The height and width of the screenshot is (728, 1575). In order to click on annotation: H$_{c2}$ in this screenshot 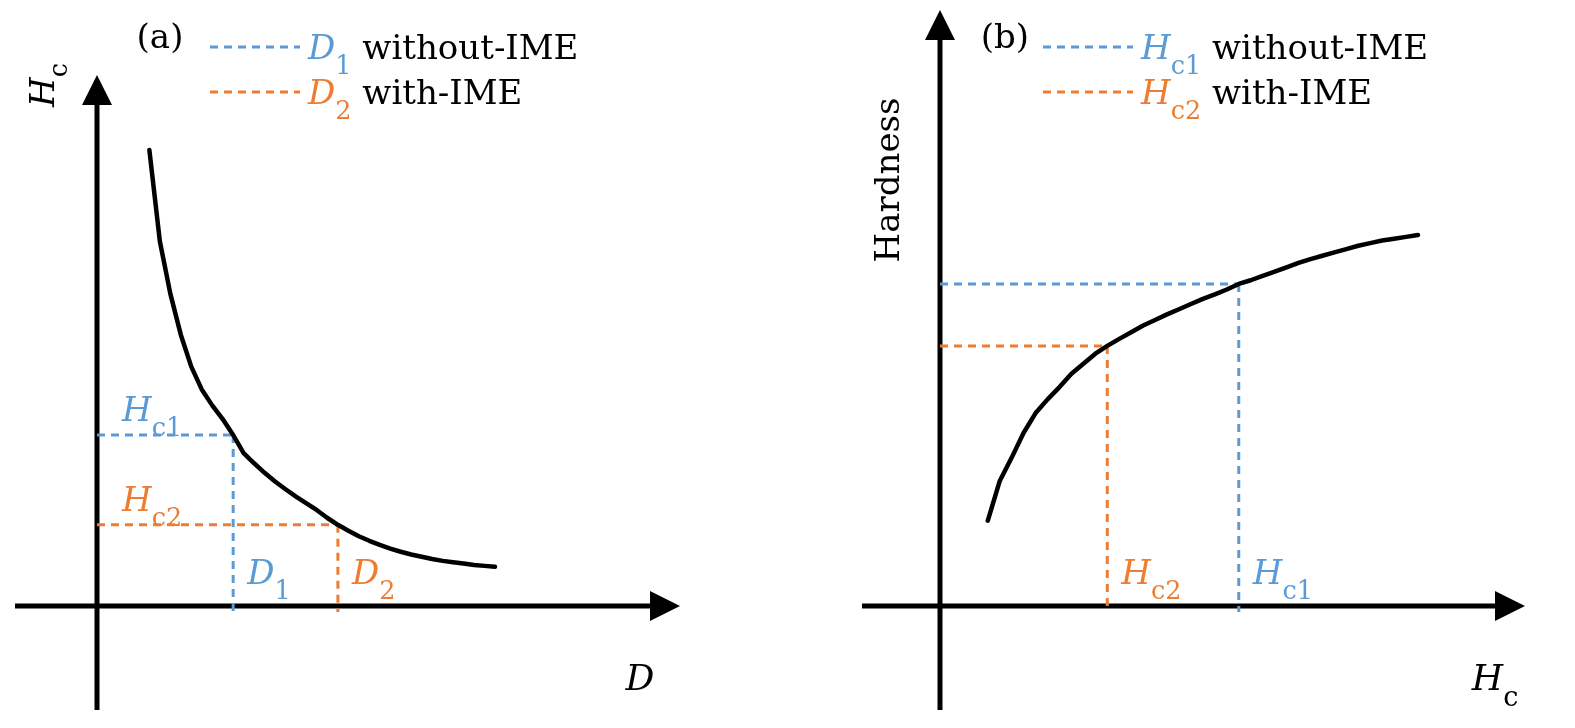, I will do `click(1151, 578)`.